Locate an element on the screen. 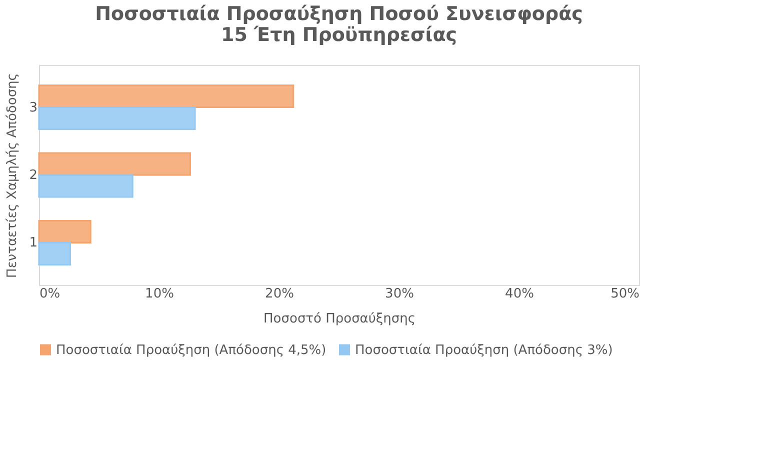 Image resolution: width=778 pixels, height=475 pixels. x-tick-label: 0% is located at coordinates (50, 294).